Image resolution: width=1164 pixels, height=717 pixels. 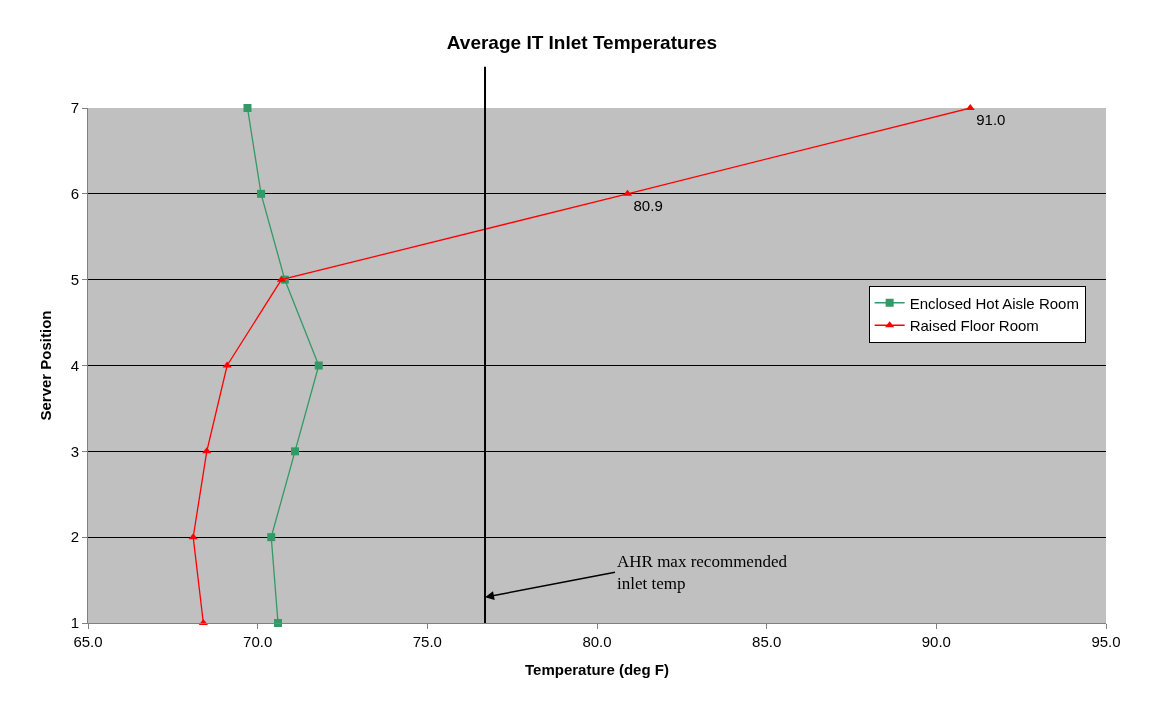 What do you see at coordinates (582, 43) in the screenshot?
I see `chart-title: Average IT Inlet Temperatures` at bounding box center [582, 43].